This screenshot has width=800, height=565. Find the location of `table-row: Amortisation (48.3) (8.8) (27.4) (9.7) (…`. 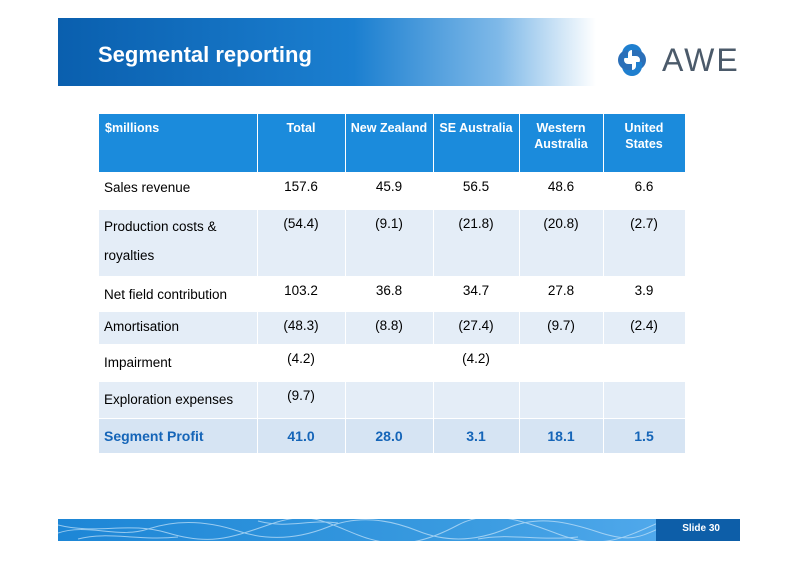

table-row: Amortisation (48.3) (8.8) (27.4) (9.7) (… is located at coordinates (392, 328).